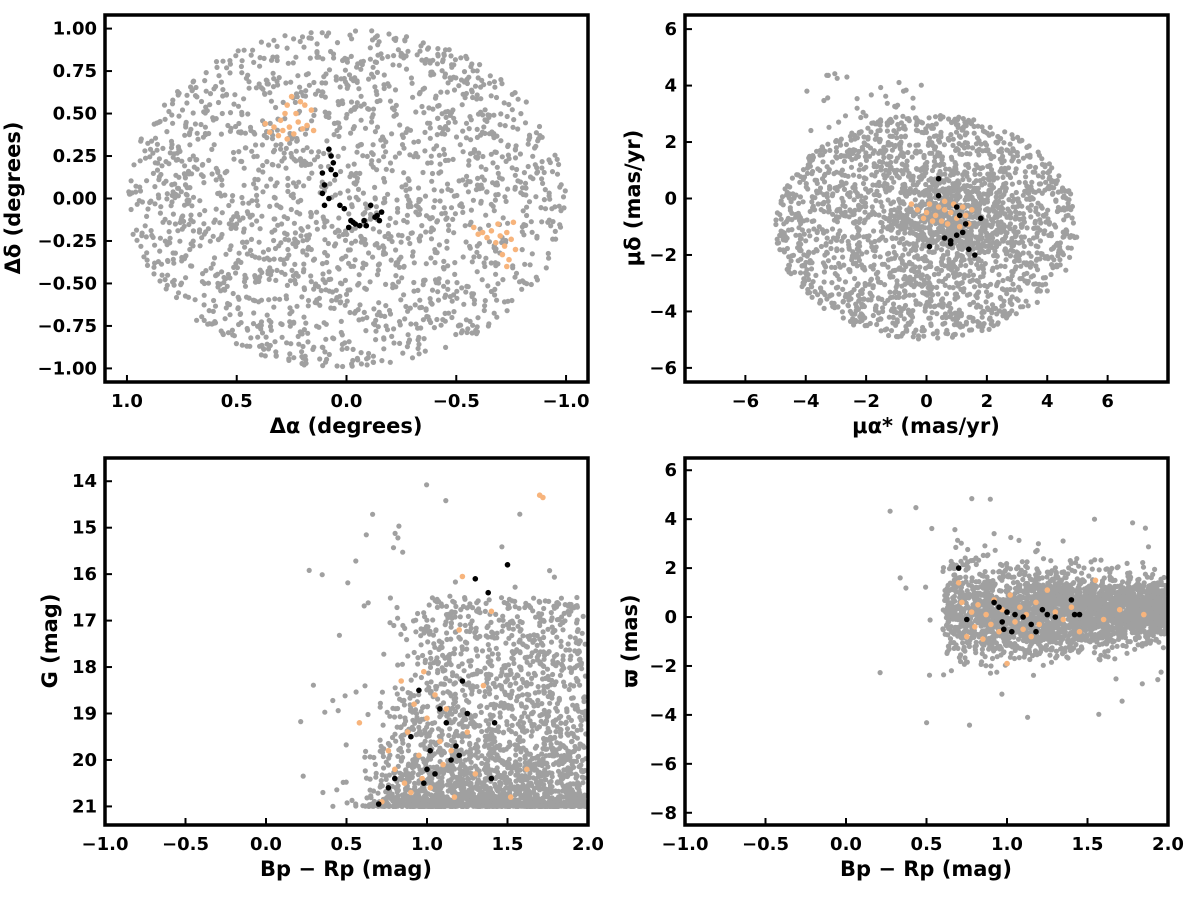 The width and height of the screenshot is (1200, 900). What do you see at coordinates (127, 401) in the screenshot?
I see `position-x-tick-label: 1.0` at bounding box center [127, 401].